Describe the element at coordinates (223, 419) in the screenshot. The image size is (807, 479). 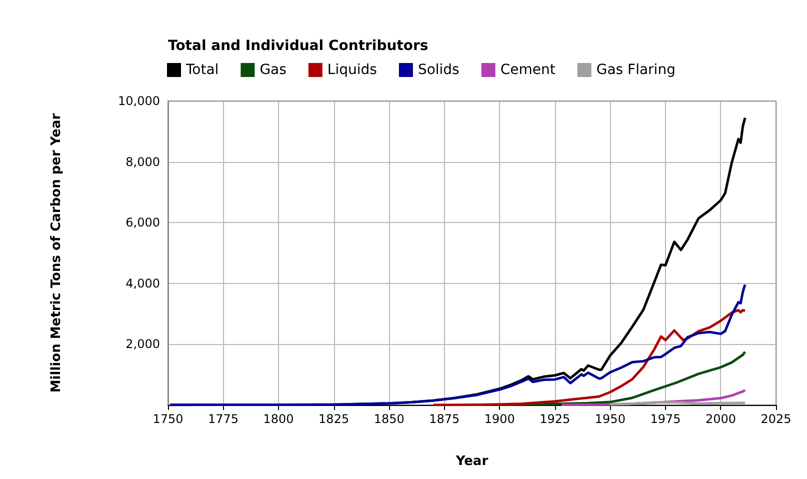
I see `x-tick-label: 1775` at that location.